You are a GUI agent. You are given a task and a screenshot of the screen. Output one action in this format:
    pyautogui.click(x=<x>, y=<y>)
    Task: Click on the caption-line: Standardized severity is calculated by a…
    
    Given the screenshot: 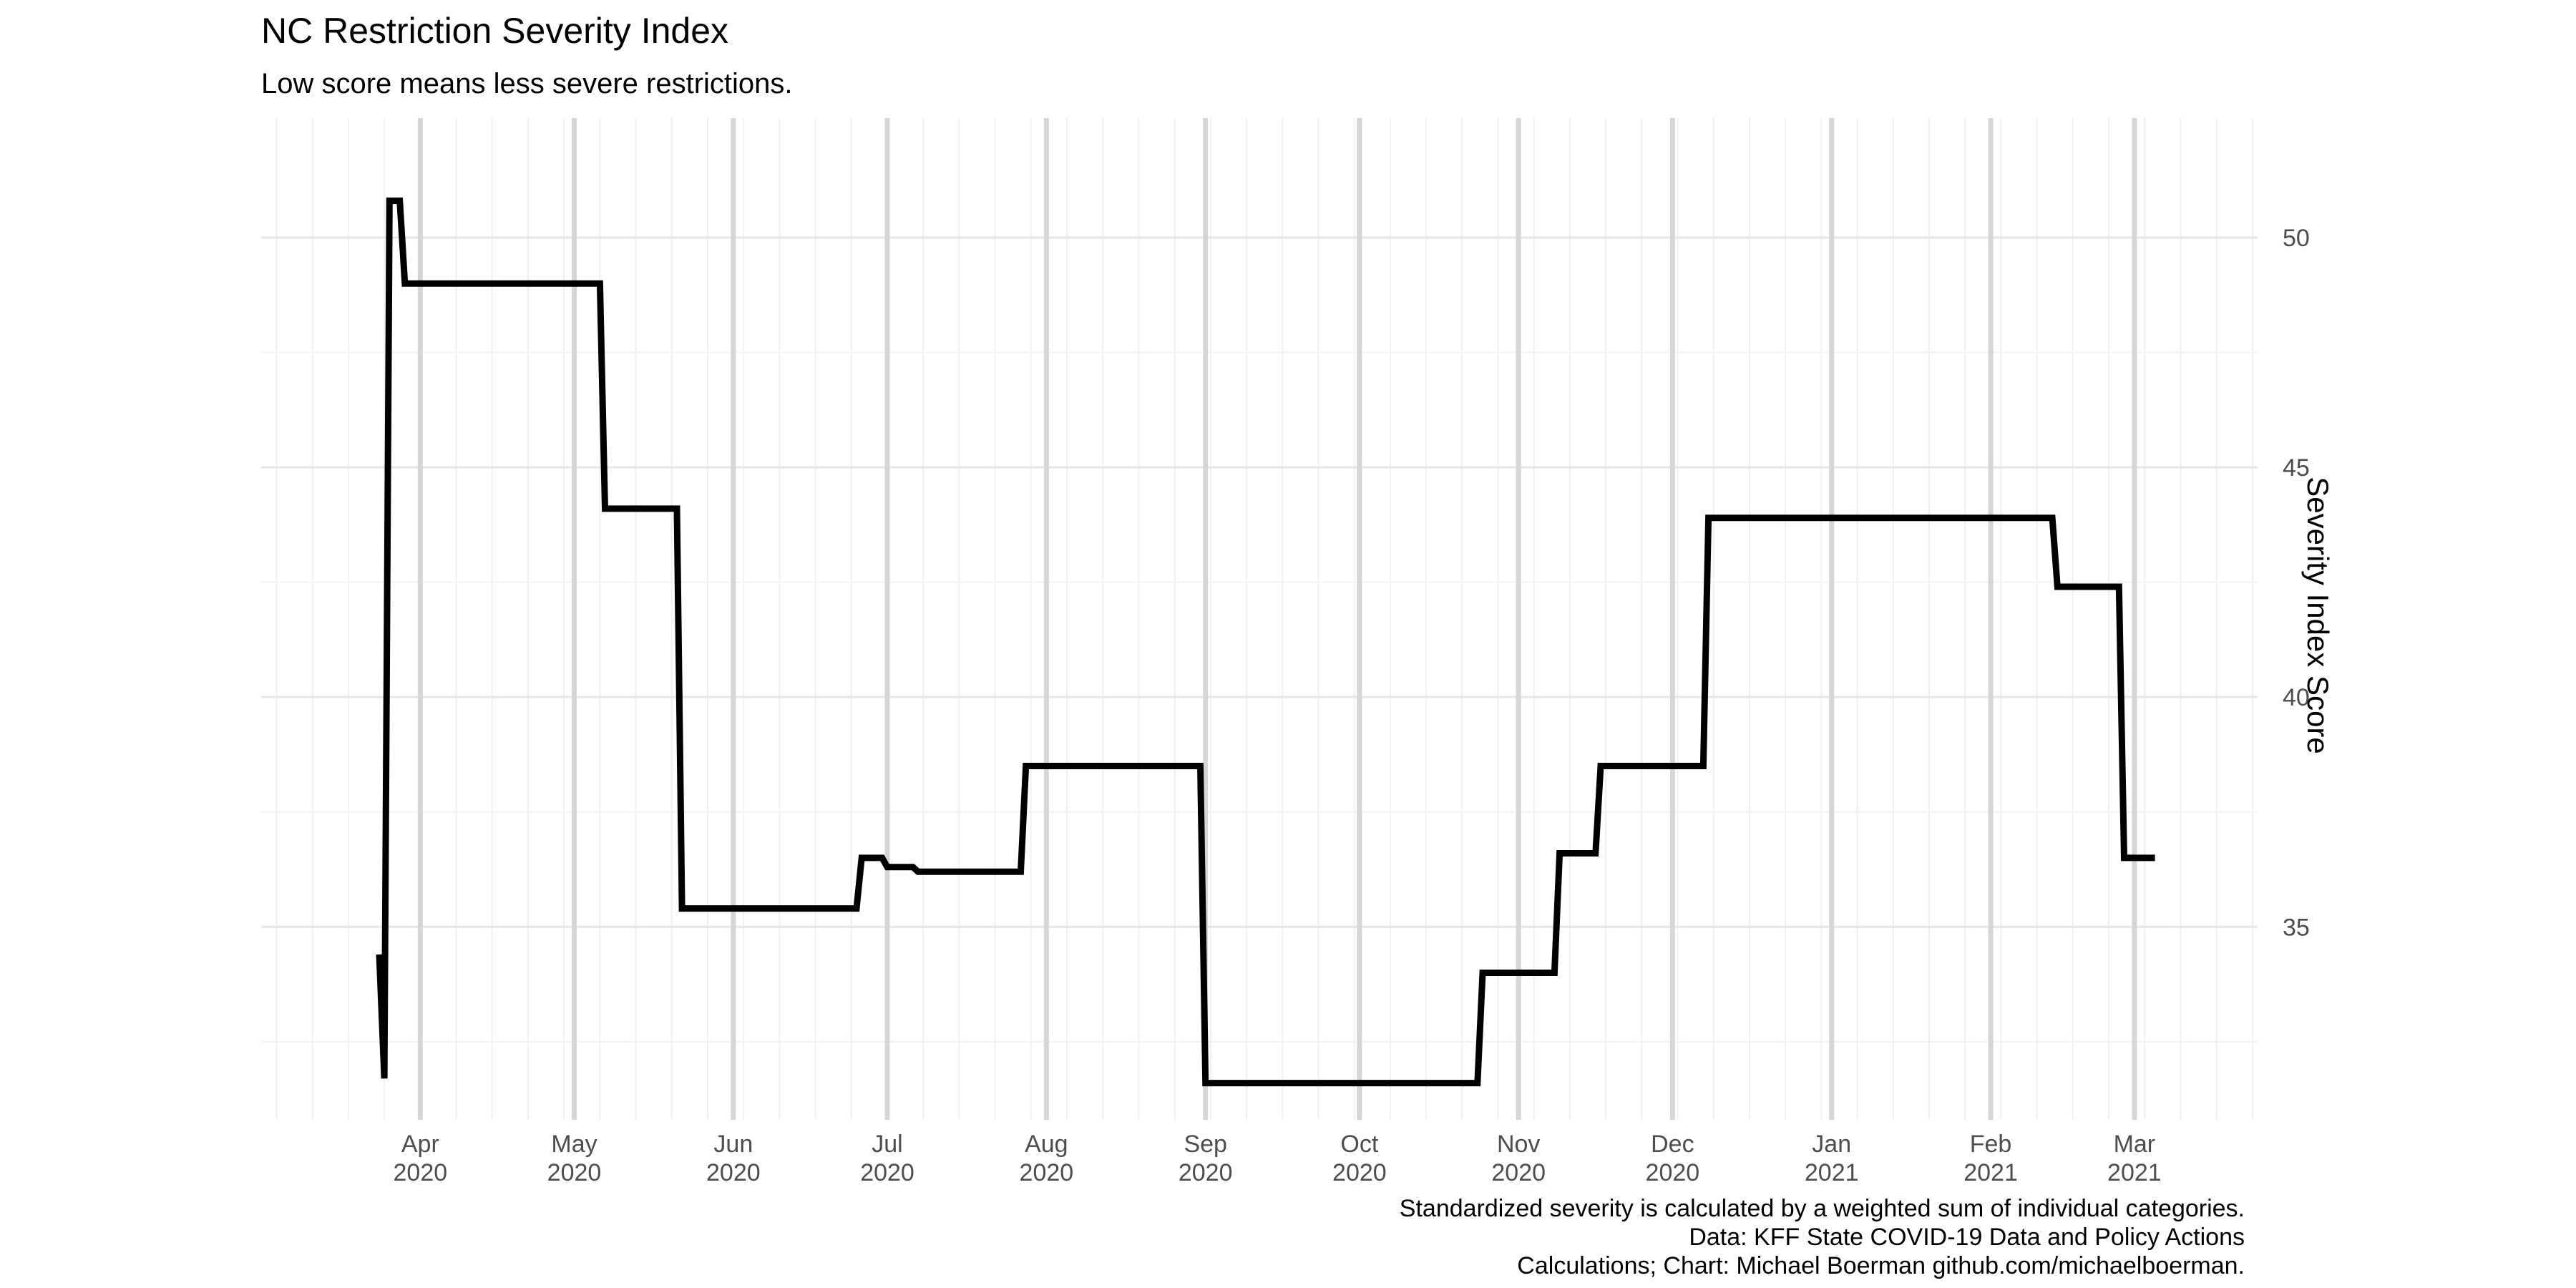 What is the action you would take?
    pyautogui.click(x=1822, y=1208)
    